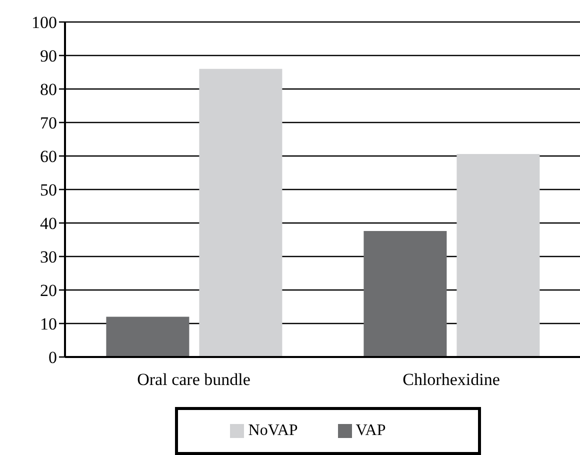  Describe the element at coordinates (193, 380) in the screenshot. I see `x-tick-label: Oral care bundle` at that location.